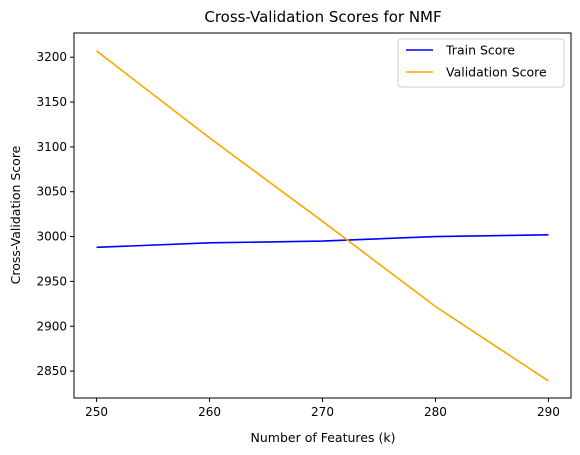 Image resolution: width=580 pixels, height=455 pixels. Describe the element at coordinates (209, 412) in the screenshot. I see `x-tick-label: 260` at that location.